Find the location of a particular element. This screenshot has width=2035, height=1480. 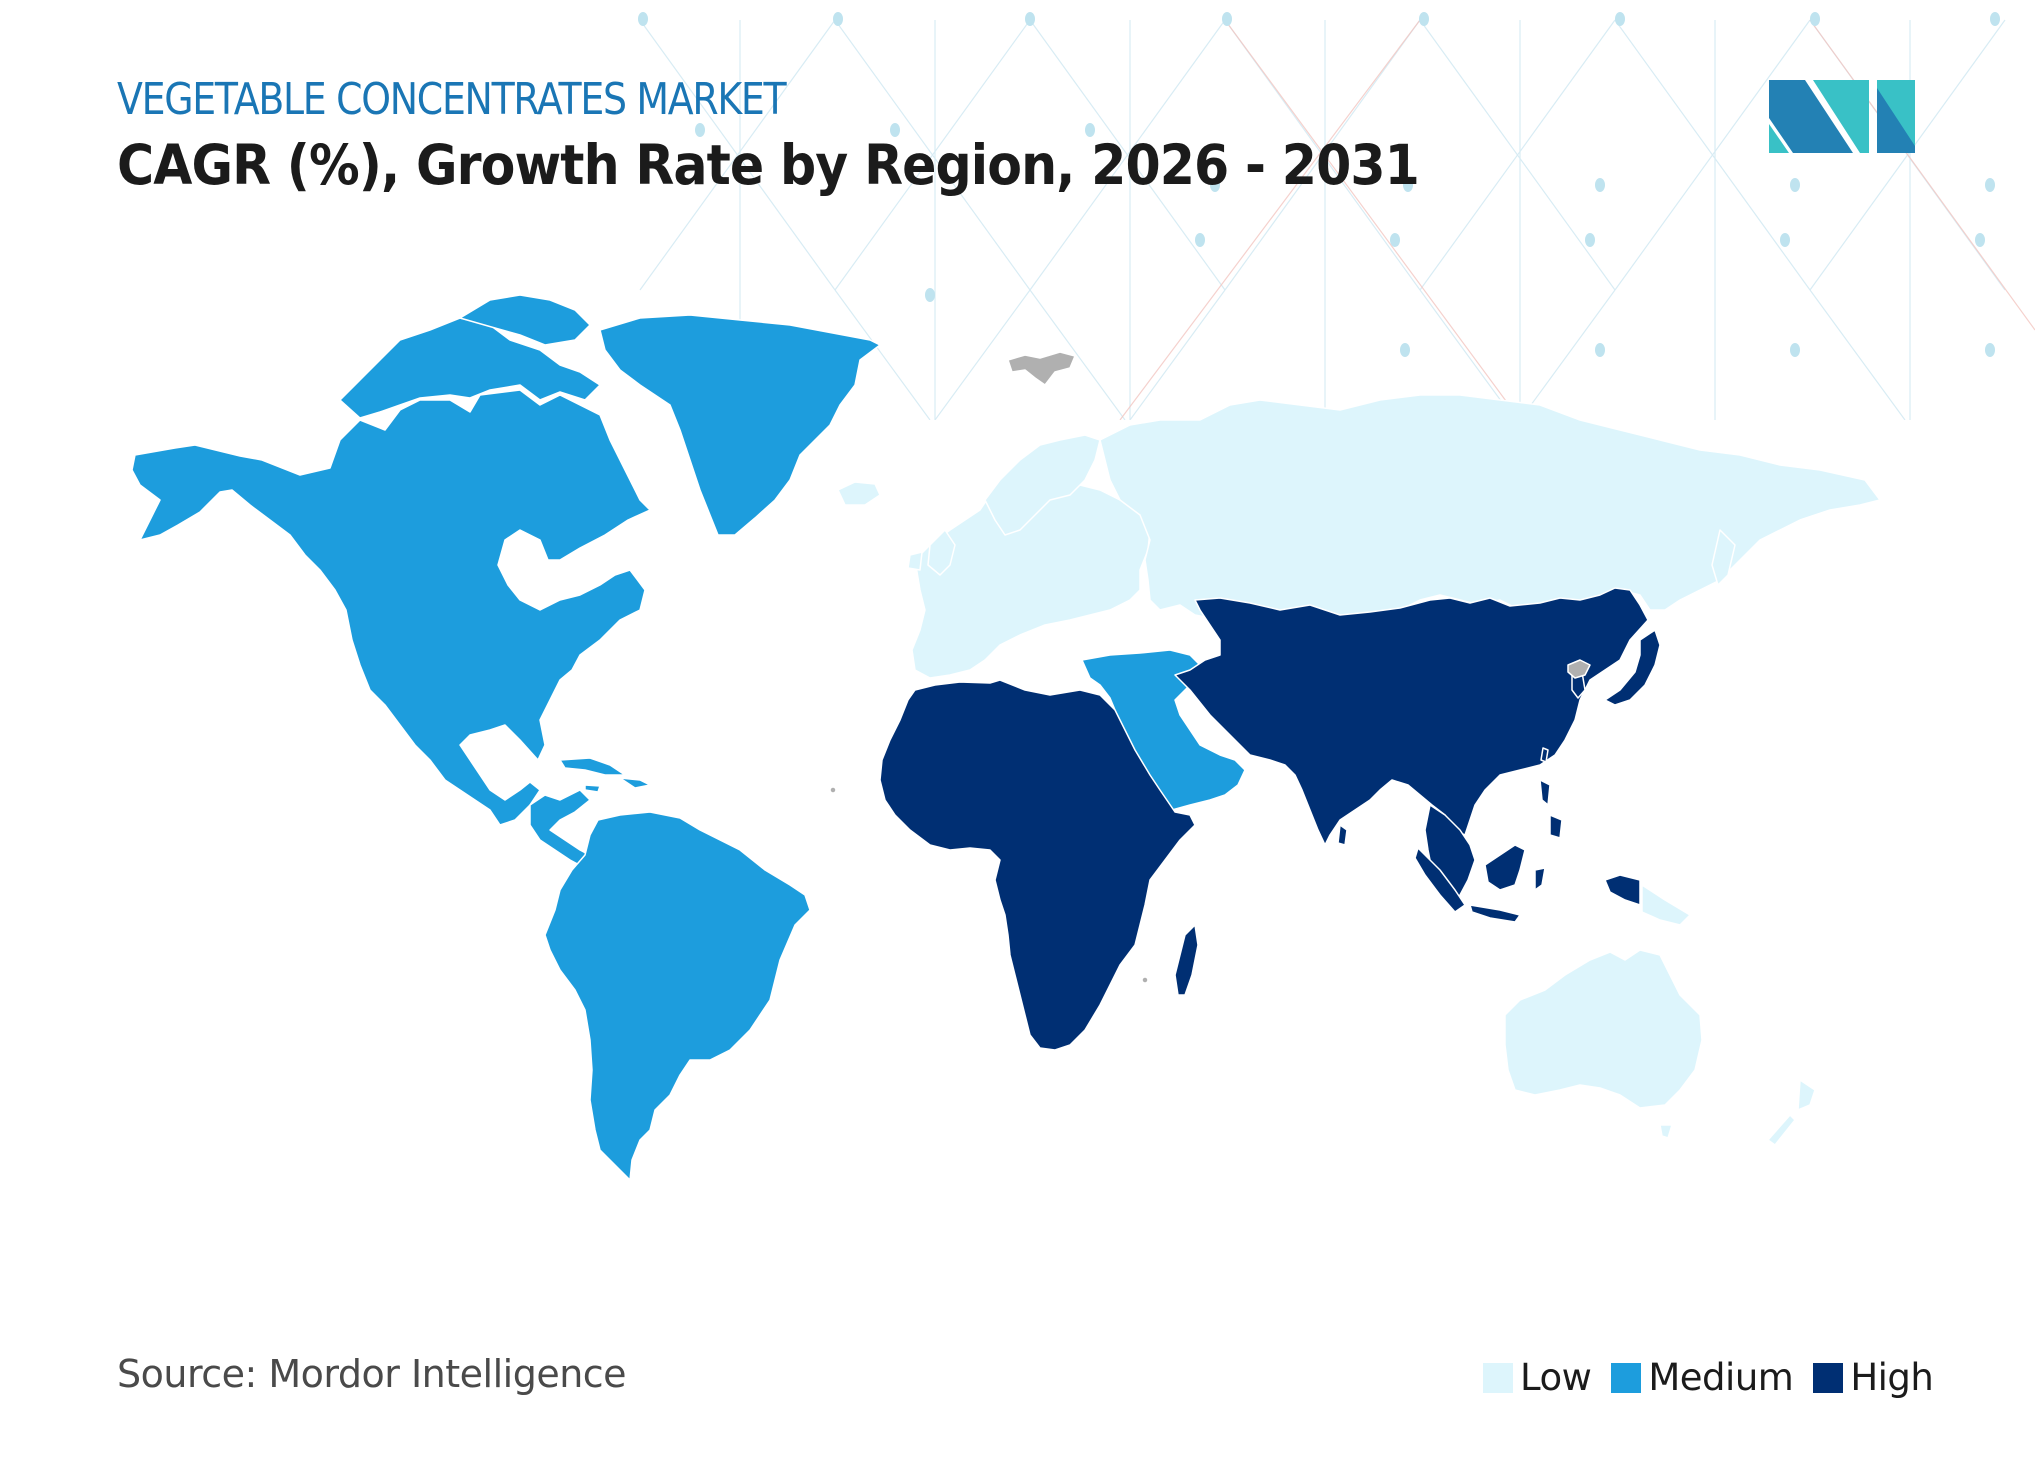

region-tasmania is located at coordinates (1666, 1131).